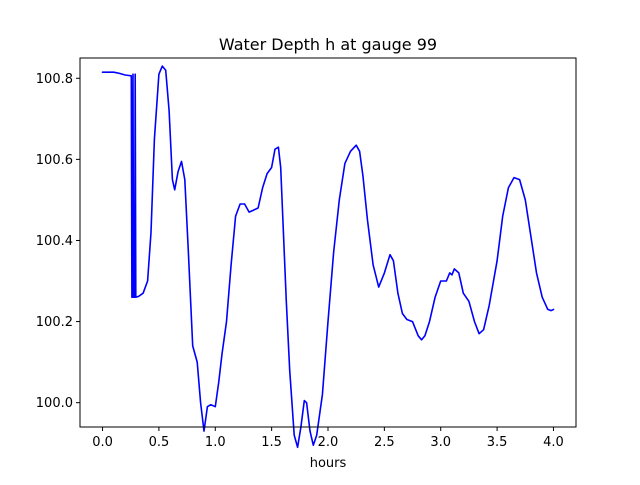  I want to click on y-tick-label: 100.4, so click(54, 241).